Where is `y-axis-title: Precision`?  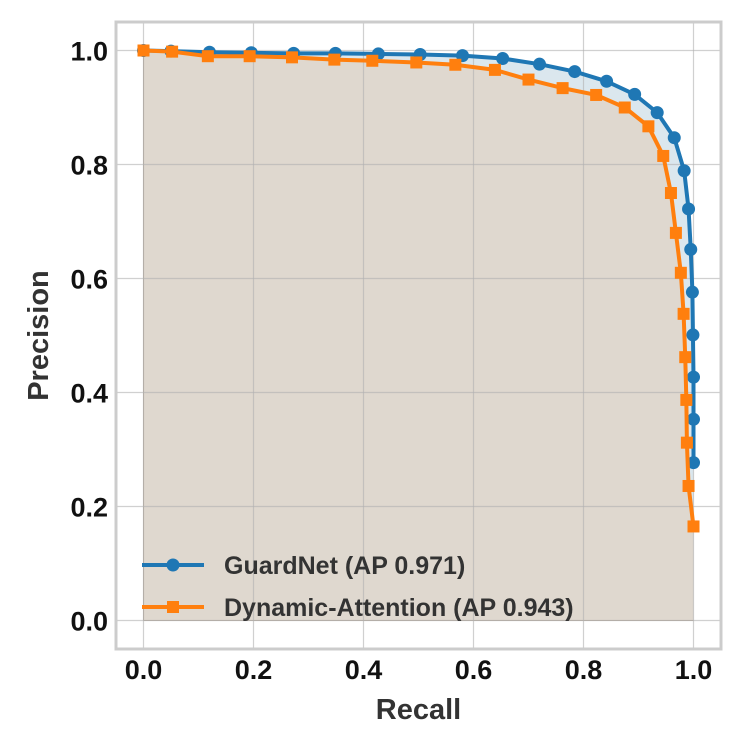
y-axis-title: Precision is located at coordinates (39, 335).